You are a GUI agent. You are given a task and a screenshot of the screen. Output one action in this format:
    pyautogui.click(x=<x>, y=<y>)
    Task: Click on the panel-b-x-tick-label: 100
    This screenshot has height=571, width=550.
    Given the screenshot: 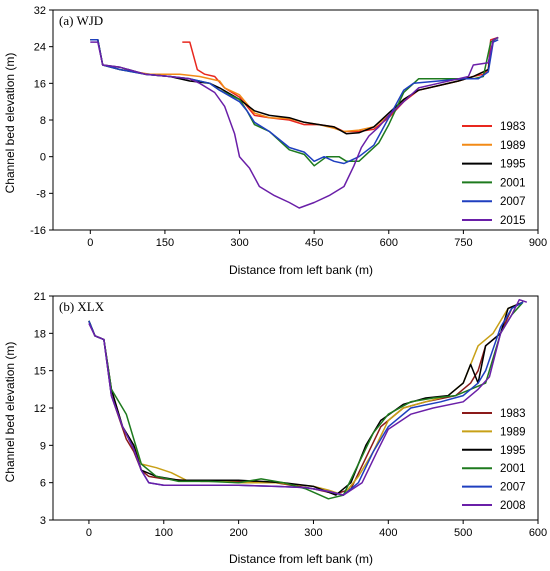 What is the action you would take?
    pyautogui.click(x=164, y=533)
    